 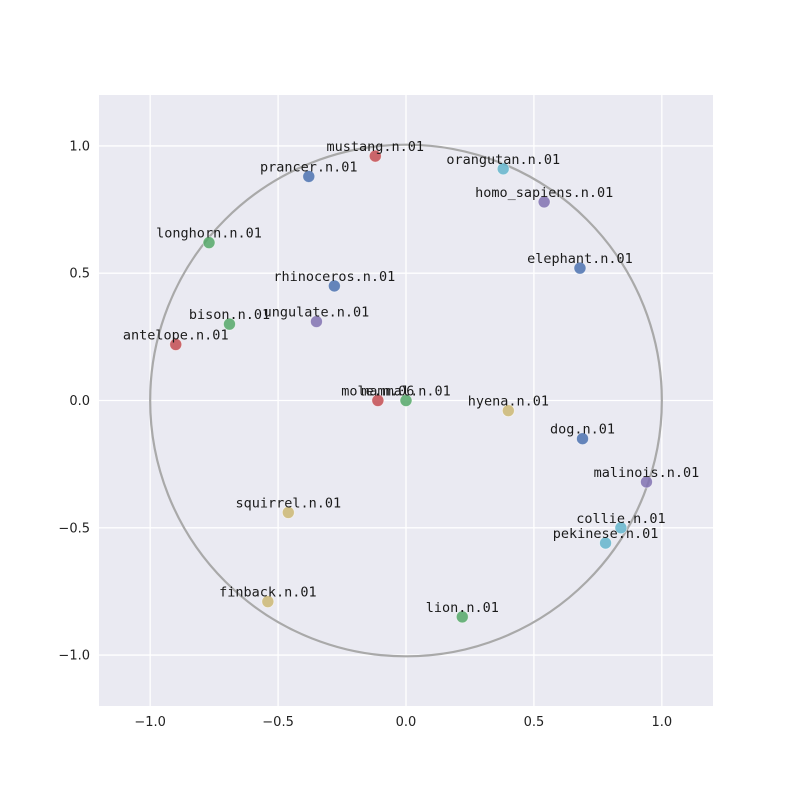 What do you see at coordinates (620, 519) in the screenshot?
I see `point-label: collie.n.01` at bounding box center [620, 519].